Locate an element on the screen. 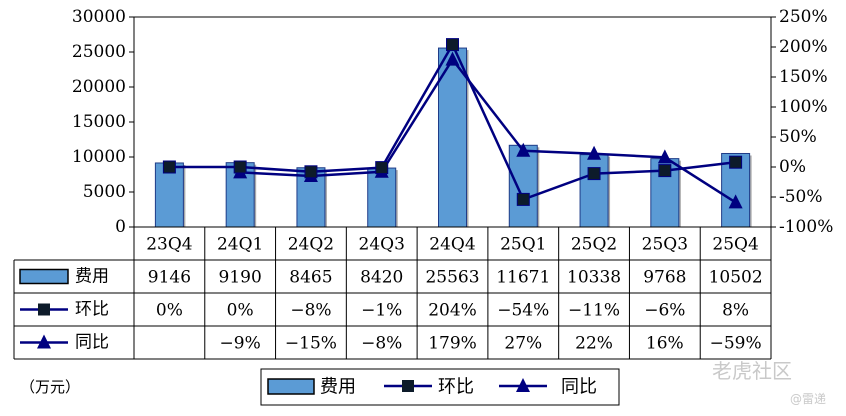 This screenshot has height=416, width=846. right-axis-tick-label: 100% is located at coordinates (803, 107).